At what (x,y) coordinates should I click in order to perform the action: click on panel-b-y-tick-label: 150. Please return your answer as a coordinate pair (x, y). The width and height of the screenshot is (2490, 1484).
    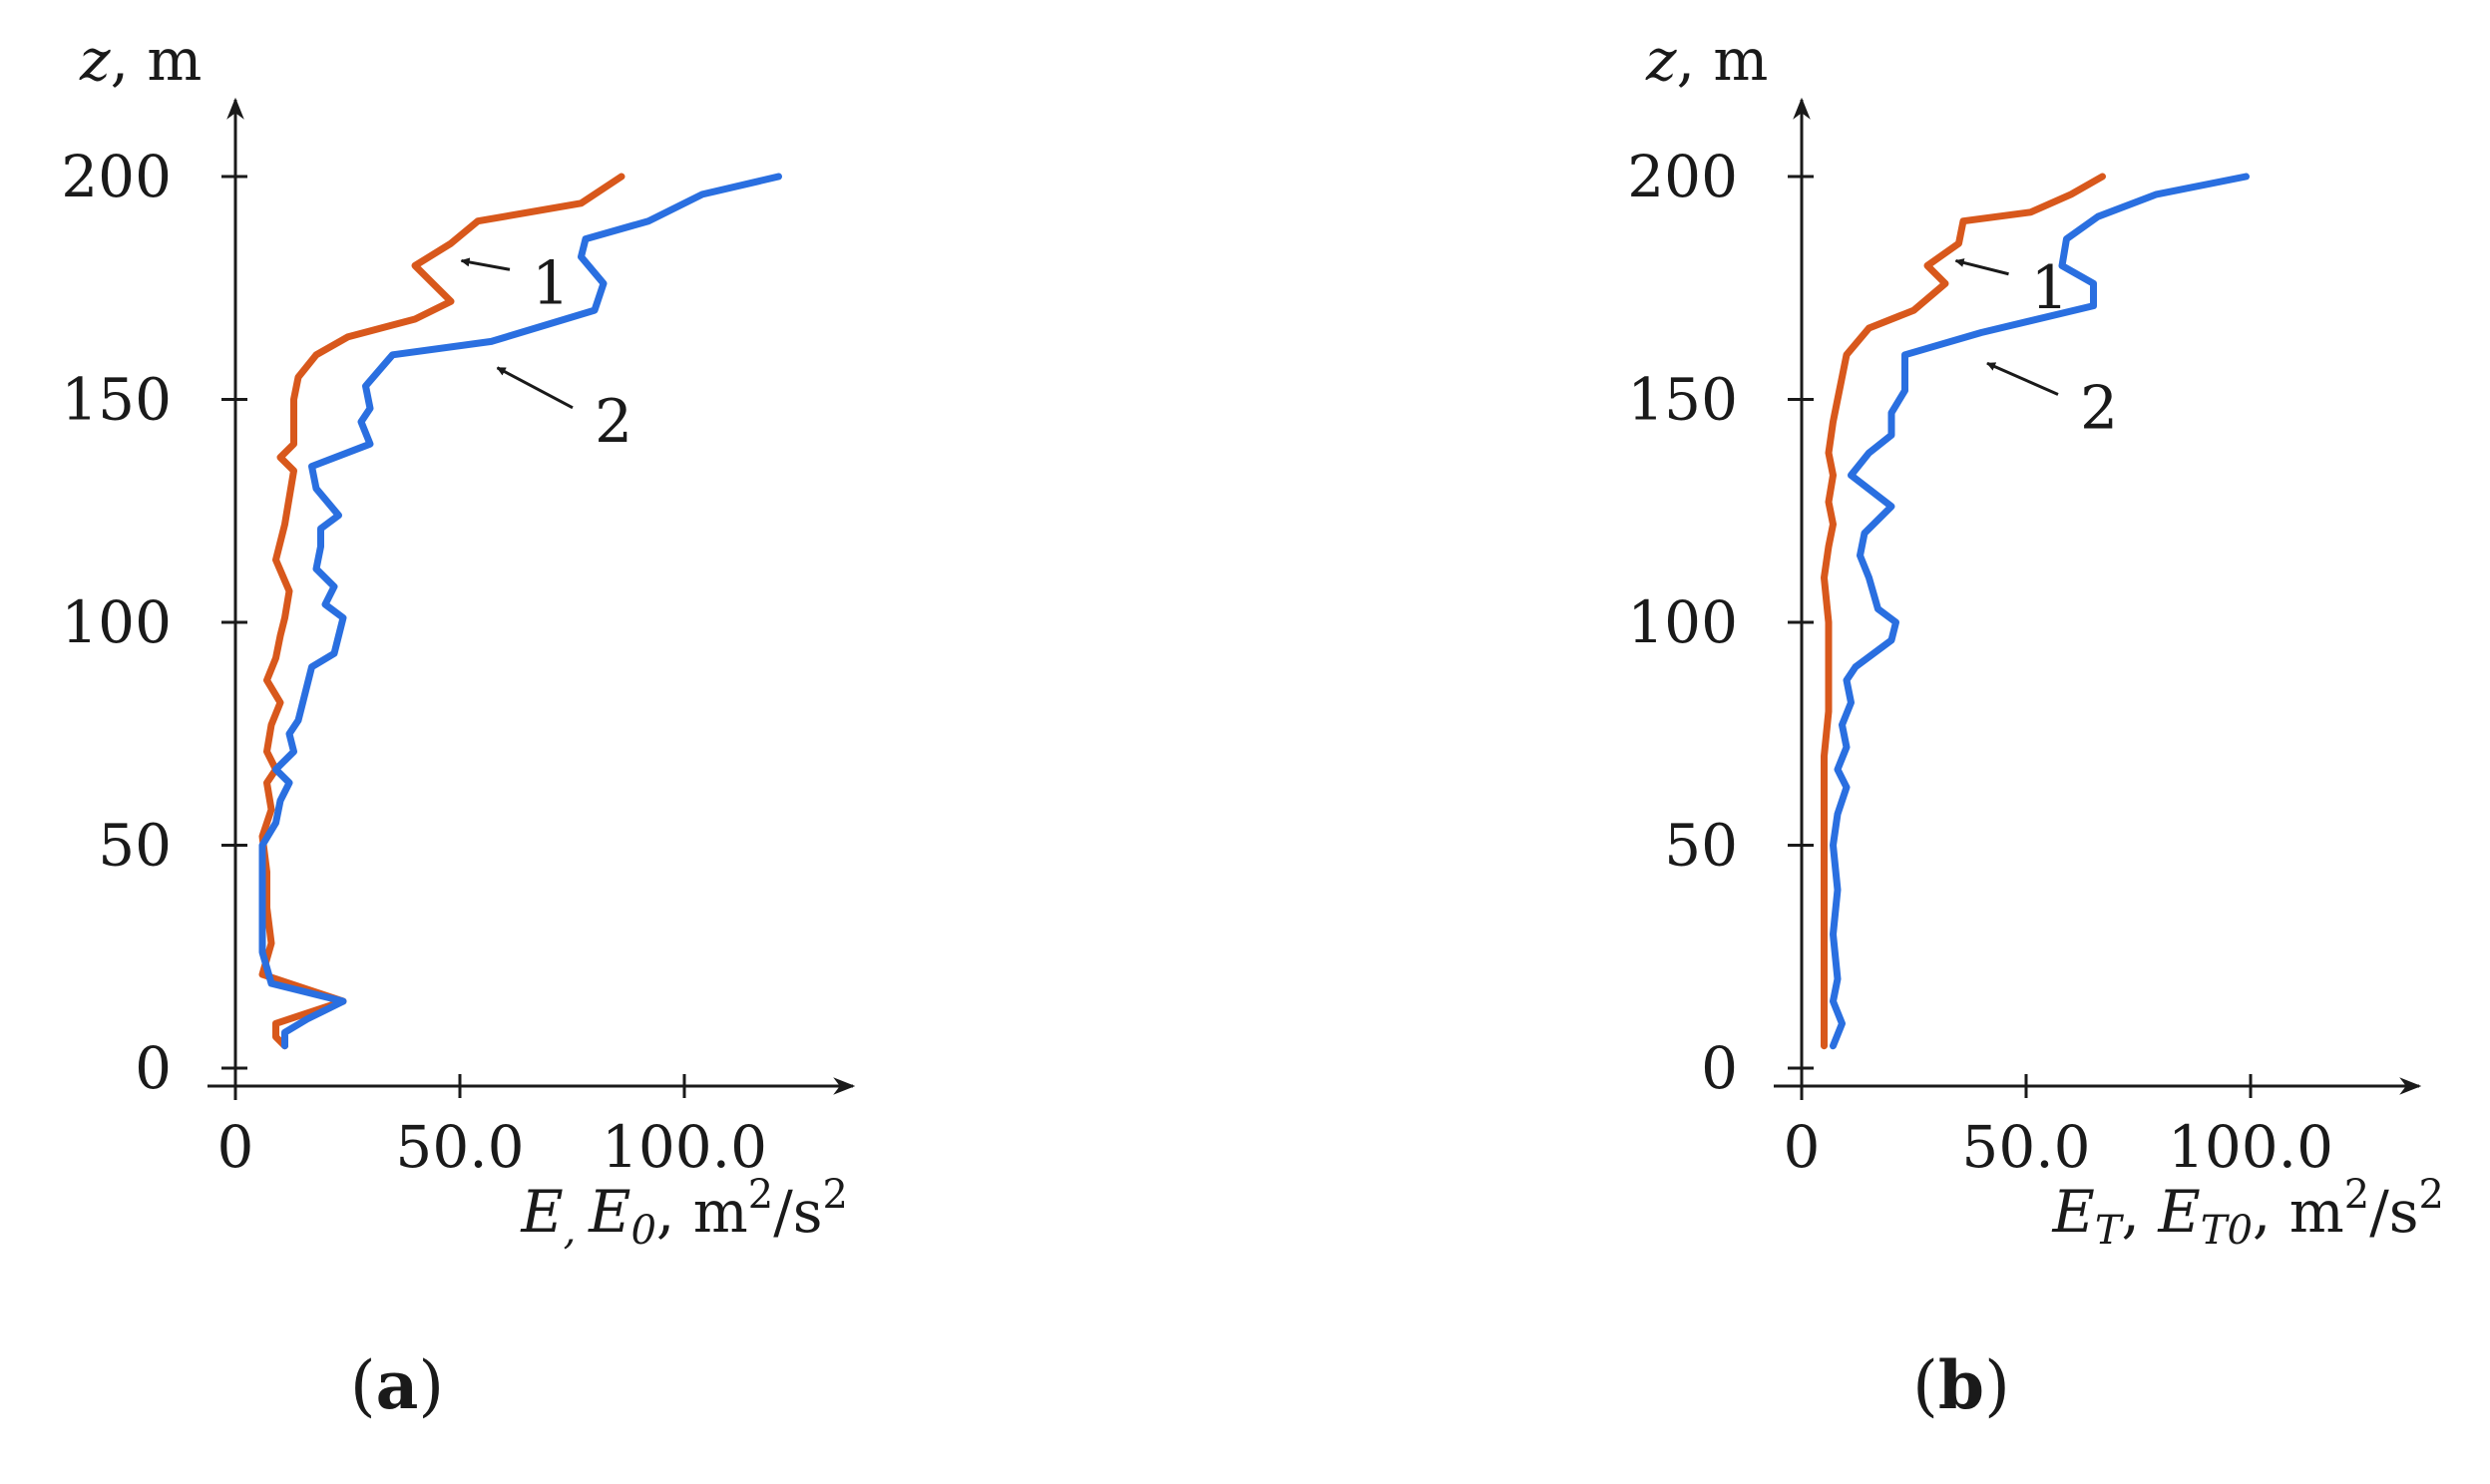
    Looking at the image, I should click on (1682, 400).